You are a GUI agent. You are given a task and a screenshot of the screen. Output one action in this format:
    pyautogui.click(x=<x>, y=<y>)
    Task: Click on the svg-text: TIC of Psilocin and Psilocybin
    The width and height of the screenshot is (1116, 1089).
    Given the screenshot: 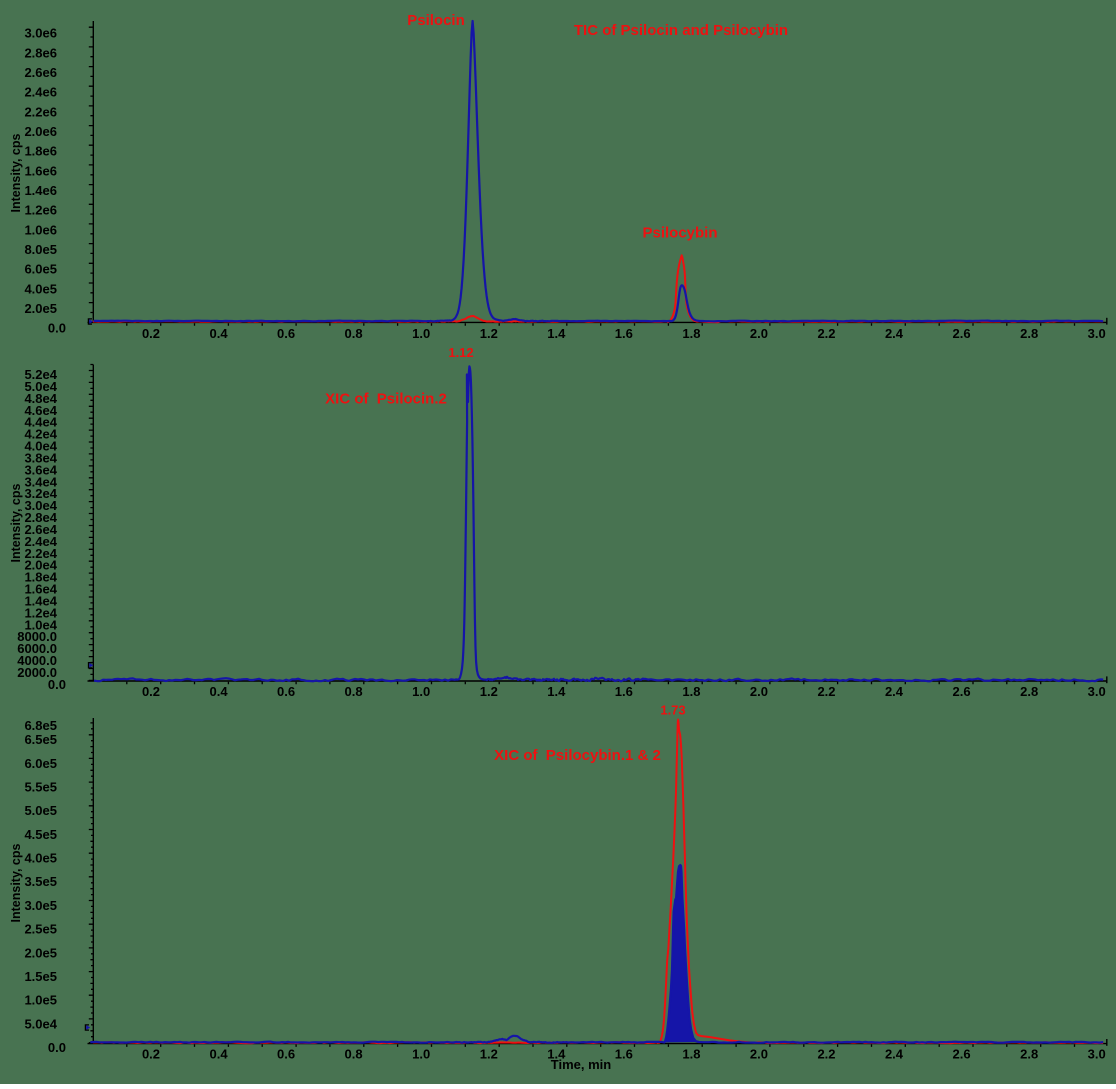 What is the action you would take?
    pyautogui.click(x=681, y=30)
    